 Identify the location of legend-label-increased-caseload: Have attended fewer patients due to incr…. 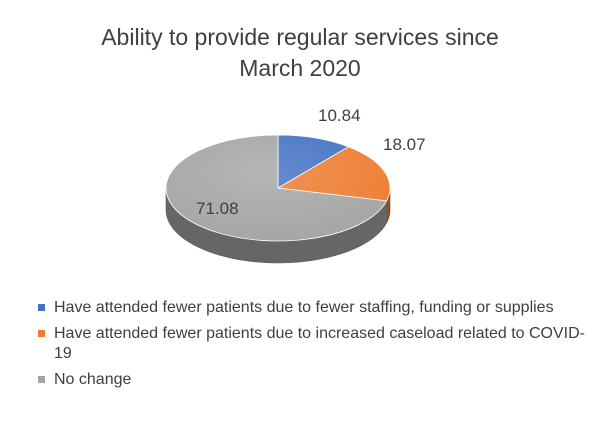
(319, 343).